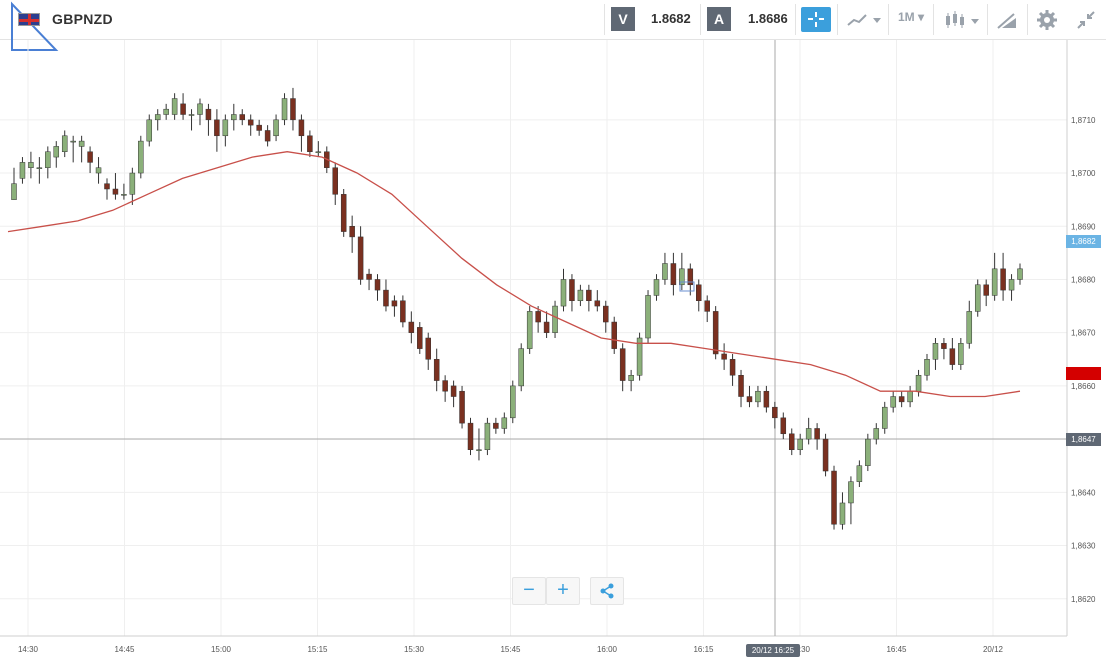 The width and height of the screenshot is (1106, 657). What do you see at coordinates (82, 19) in the screenshot?
I see `instrument-symbol: GBPNZD` at bounding box center [82, 19].